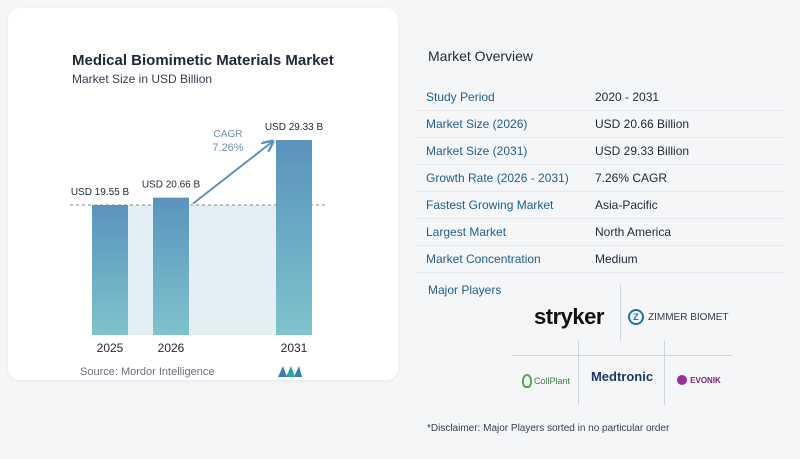 This screenshot has width=800, height=459. What do you see at coordinates (110, 348) in the screenshot?
I see `x-tick-2025: 2025` at bounding box center [110, 348].